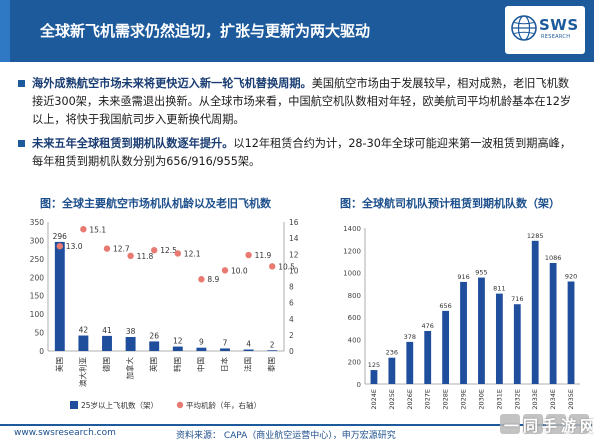 The height and width of the screenshot is (444, 594). What do you see at coordinates (82, 372) in the screenshot?
I see `chart-1-xtick-label: 澳大利亚` at bounding box center [82, 372].